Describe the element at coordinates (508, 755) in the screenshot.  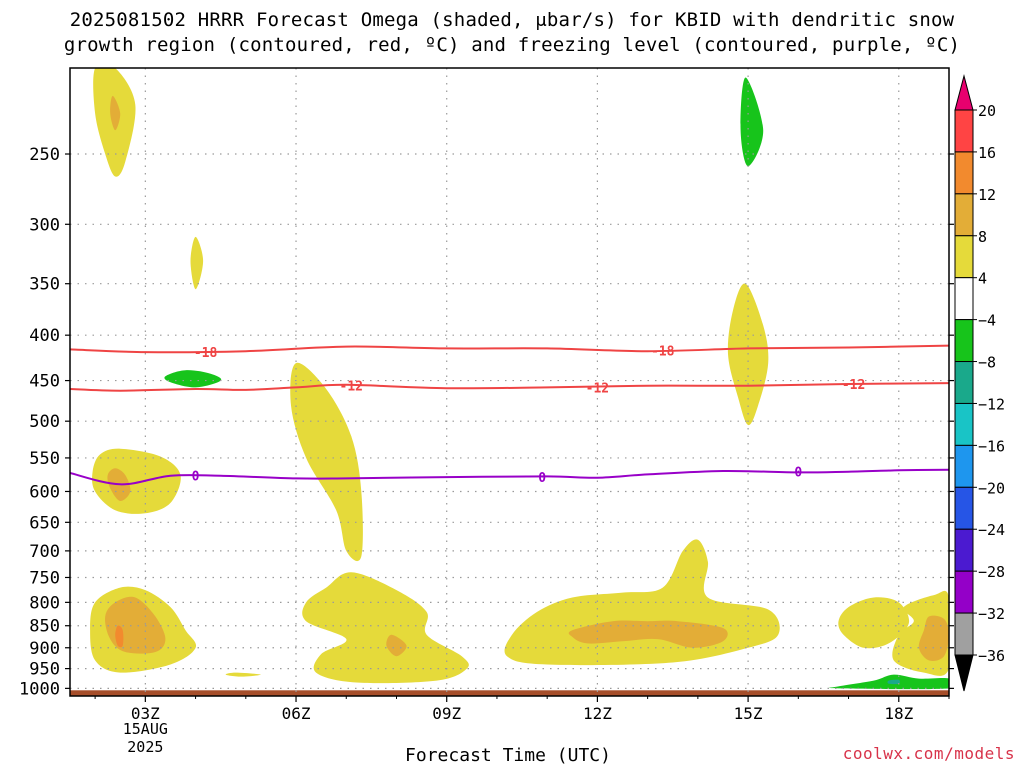
I see `x-axis-title: Forecast Time (UTC)` at that location.